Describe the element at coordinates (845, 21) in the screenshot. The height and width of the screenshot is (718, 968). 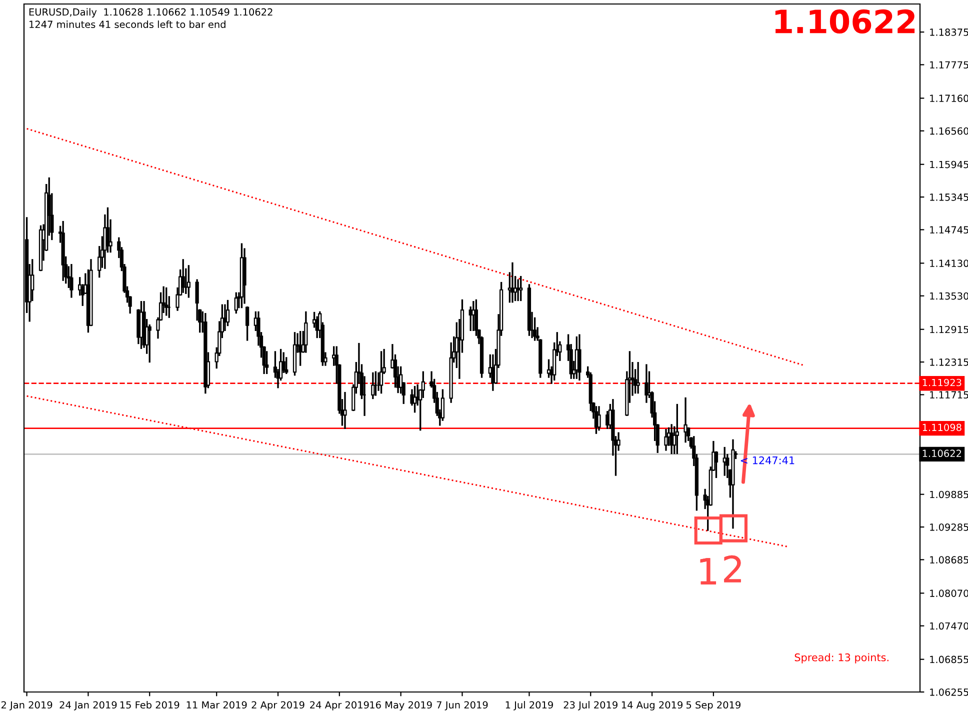
I see `annotation: 1.10622` at that location.